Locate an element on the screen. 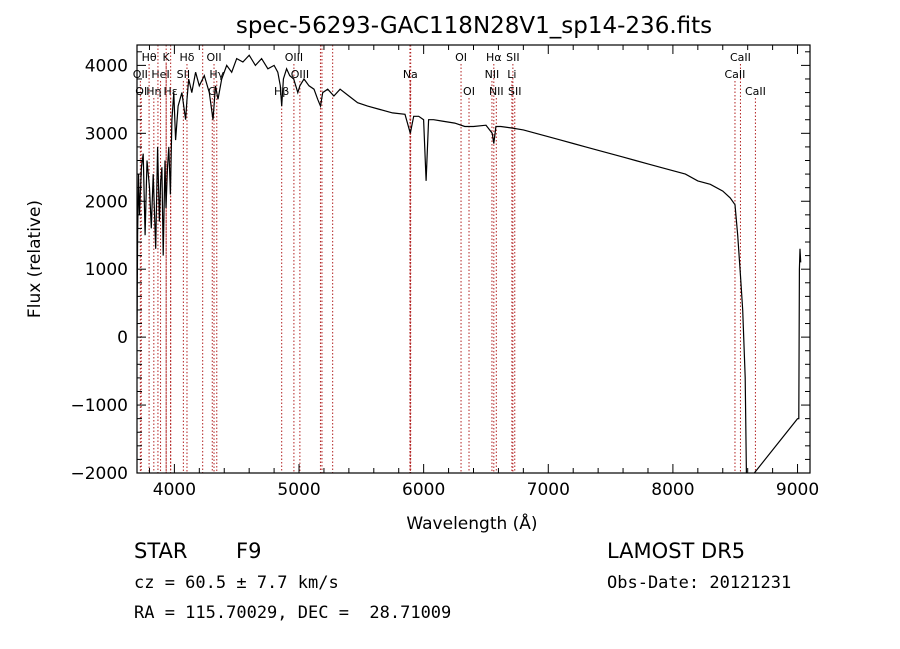 The image size is (900, 649). y-tick-label: −2000 is located at coordinates (99, 474).